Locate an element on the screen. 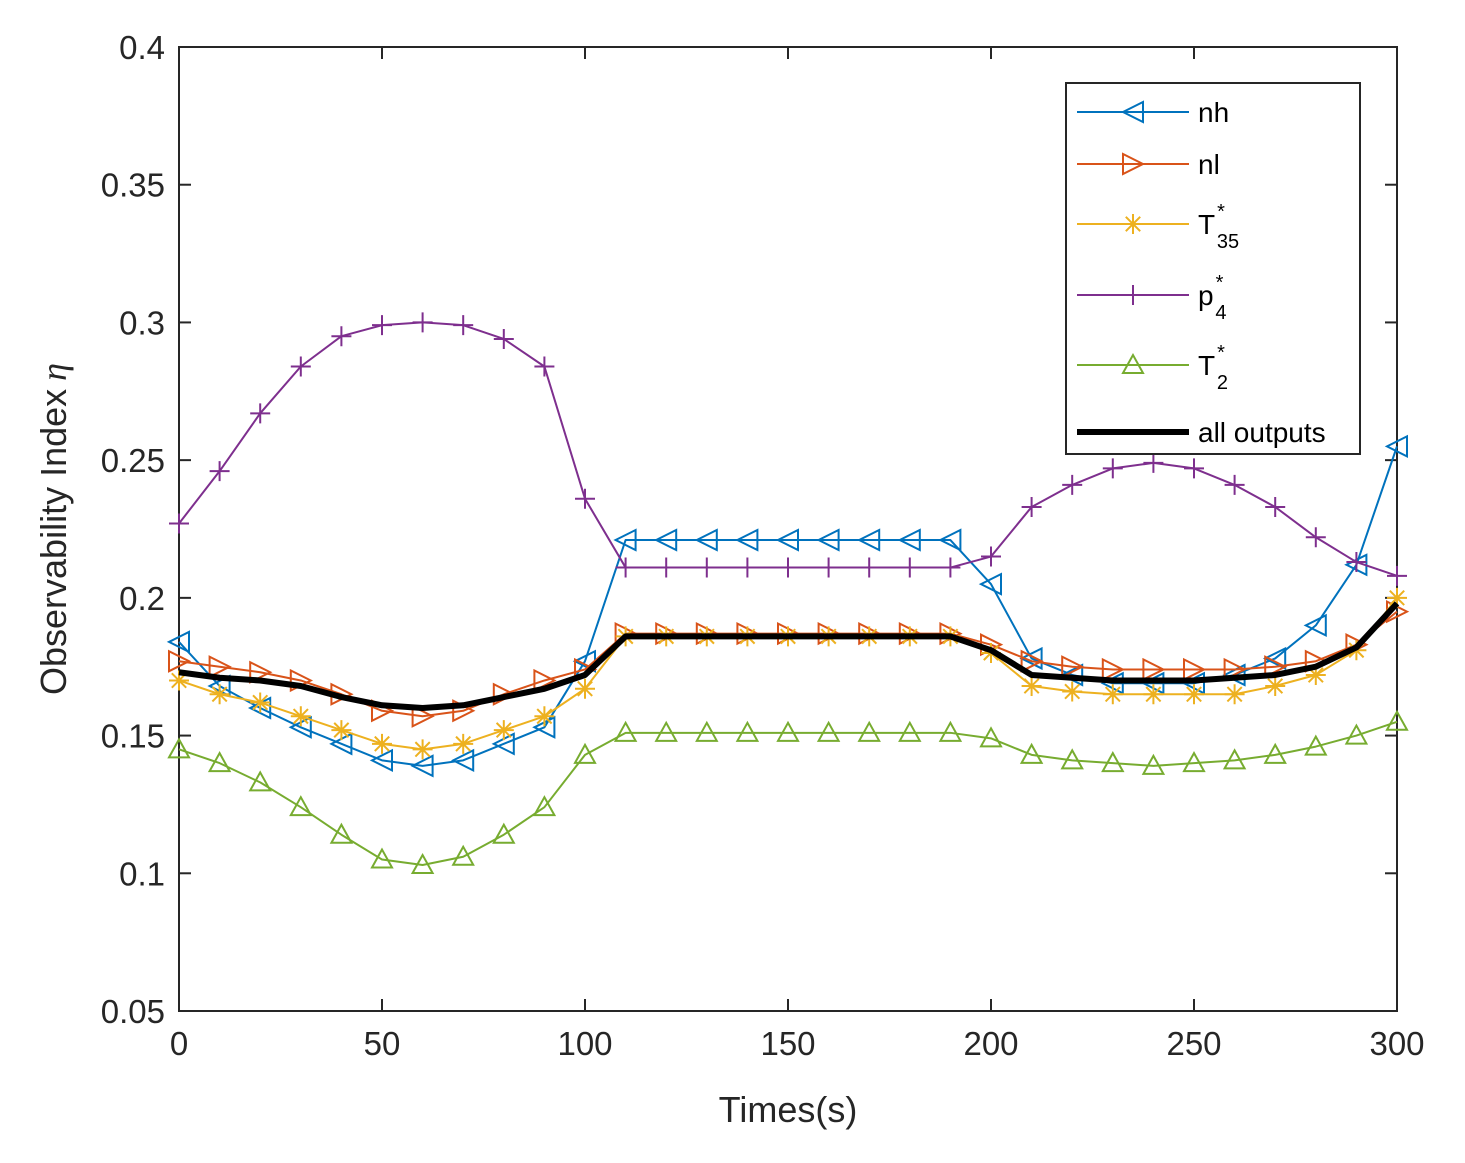 Image resolution: width=1465 pixels, height=1163 pixels. x-tick-label: 50 is located at coordinates (382, 1043).